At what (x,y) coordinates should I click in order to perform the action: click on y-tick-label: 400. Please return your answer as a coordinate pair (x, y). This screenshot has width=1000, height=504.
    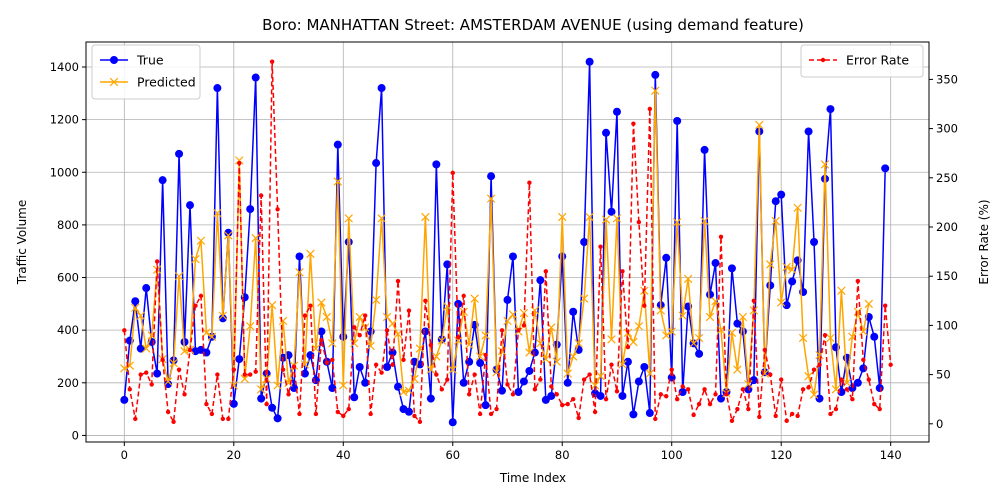
    Looking at the image, I should click on (68, 330).